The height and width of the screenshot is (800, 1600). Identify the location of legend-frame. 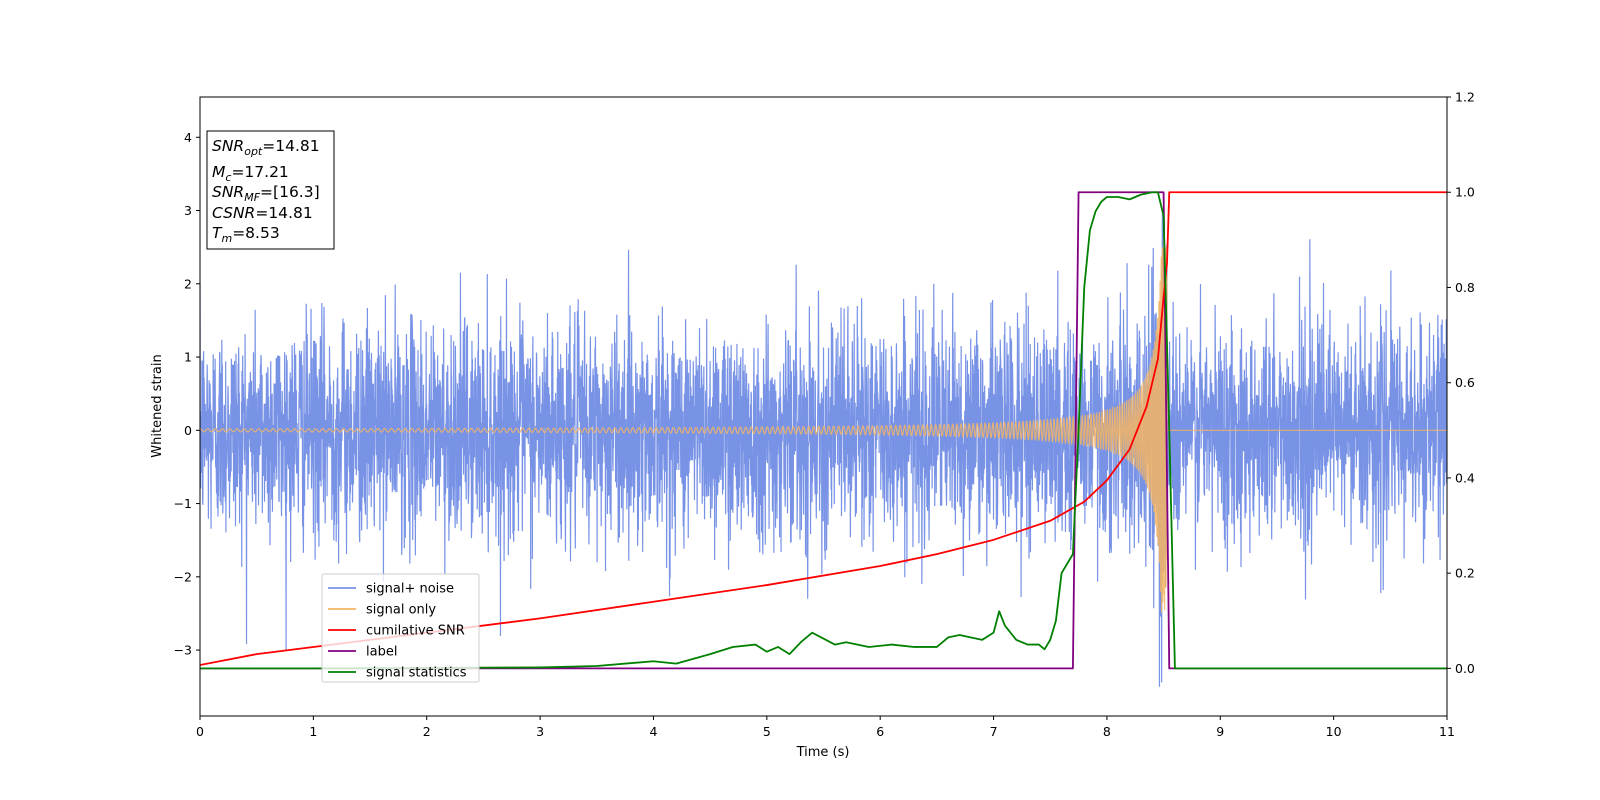
(400, 628).